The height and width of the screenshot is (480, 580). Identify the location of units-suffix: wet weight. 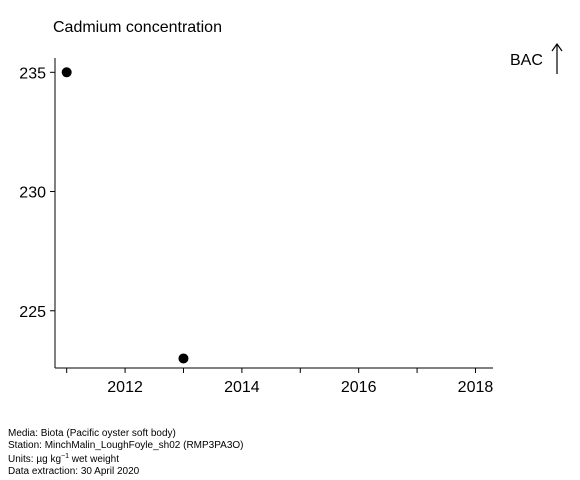
(94, 459).